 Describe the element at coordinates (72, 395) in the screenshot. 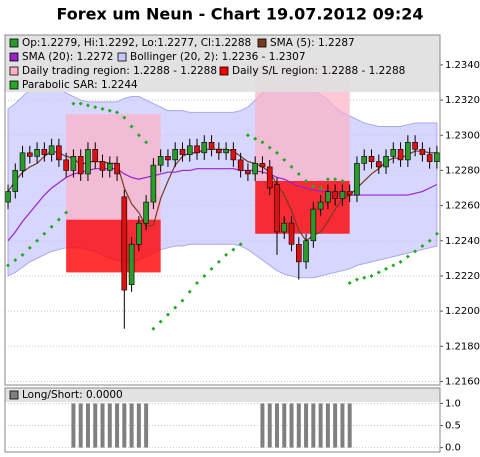

I see `legend-label: Long/Short: 0.0000` at that location.